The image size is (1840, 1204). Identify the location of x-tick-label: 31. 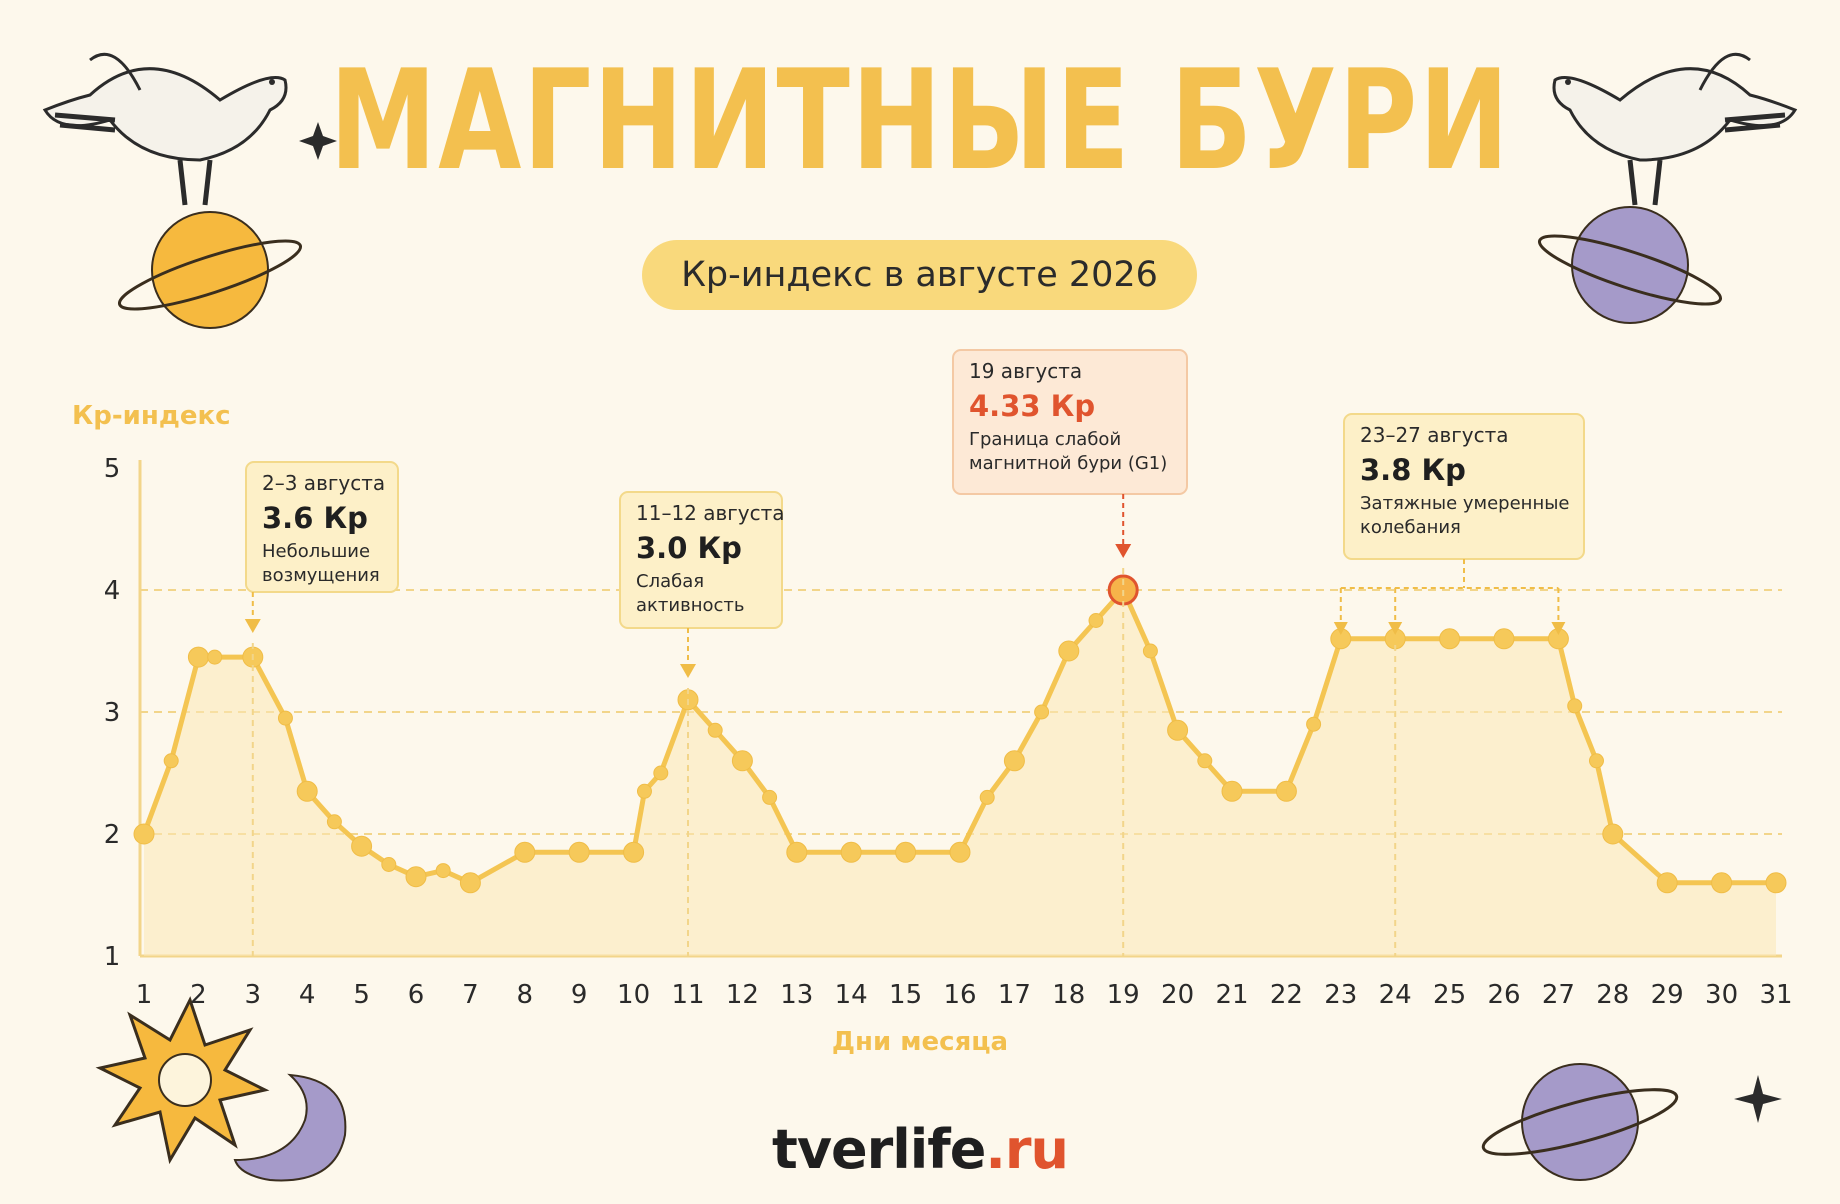
(1775, 995).